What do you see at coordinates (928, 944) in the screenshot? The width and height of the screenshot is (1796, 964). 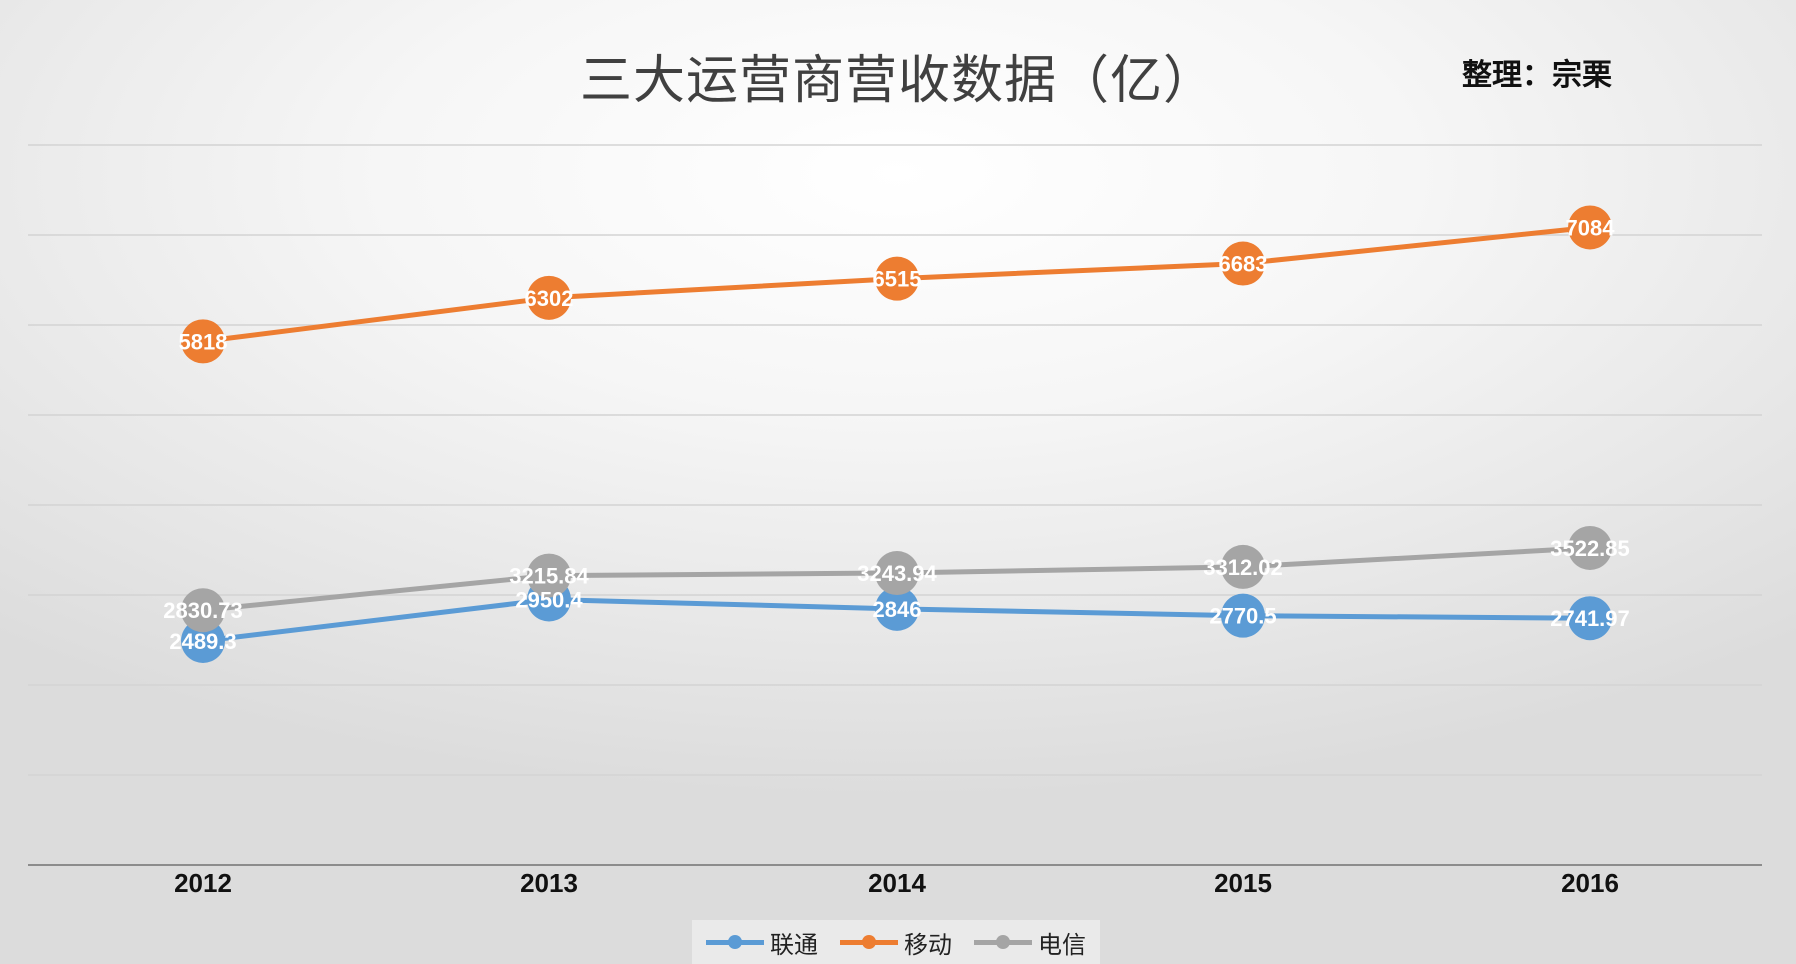 I see `legend-label: 移动` at bounding box center [928, 944].